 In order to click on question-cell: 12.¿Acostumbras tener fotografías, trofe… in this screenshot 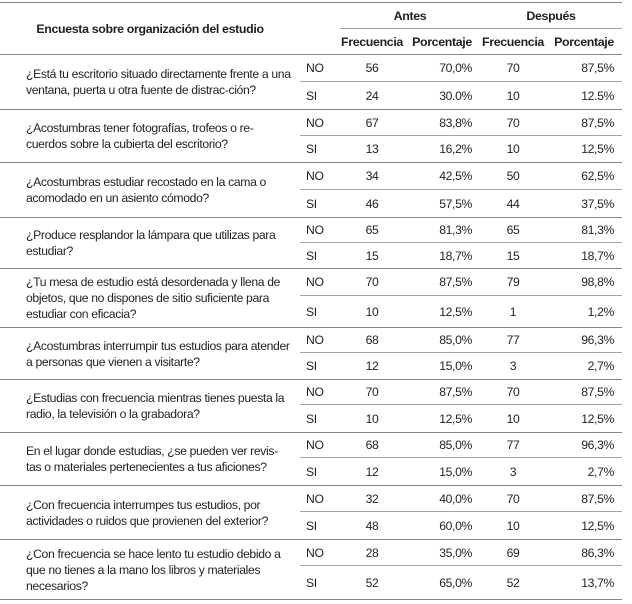, I will do `click(150, 136)`.